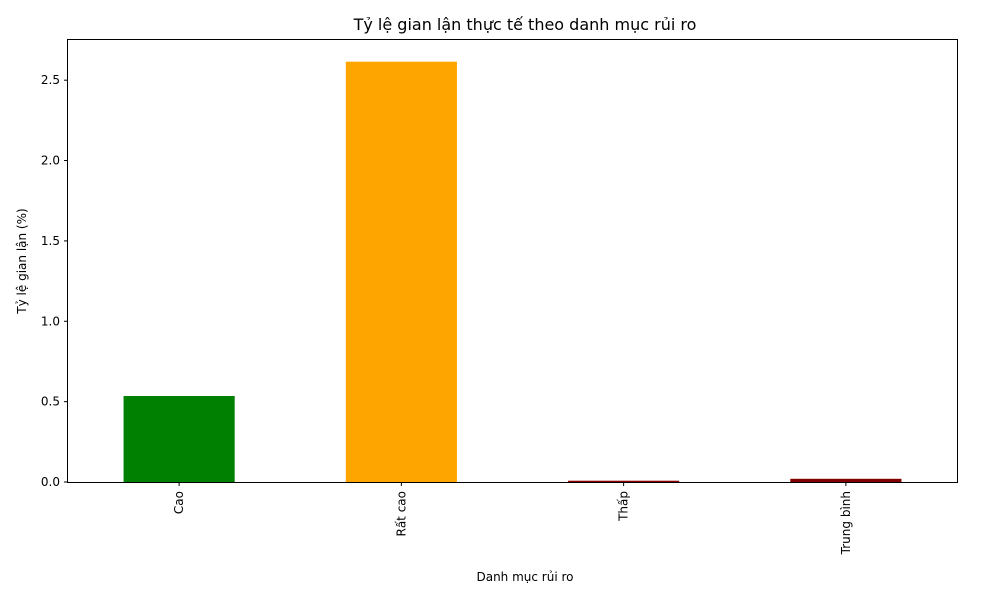 This screenshot has width=1000, height=600. What do you see at coordinates (22, 261) in the screenshot?
I see `y-axis-label: Tỷ lệ gian lận (%)` at bounding box center [22, 261].